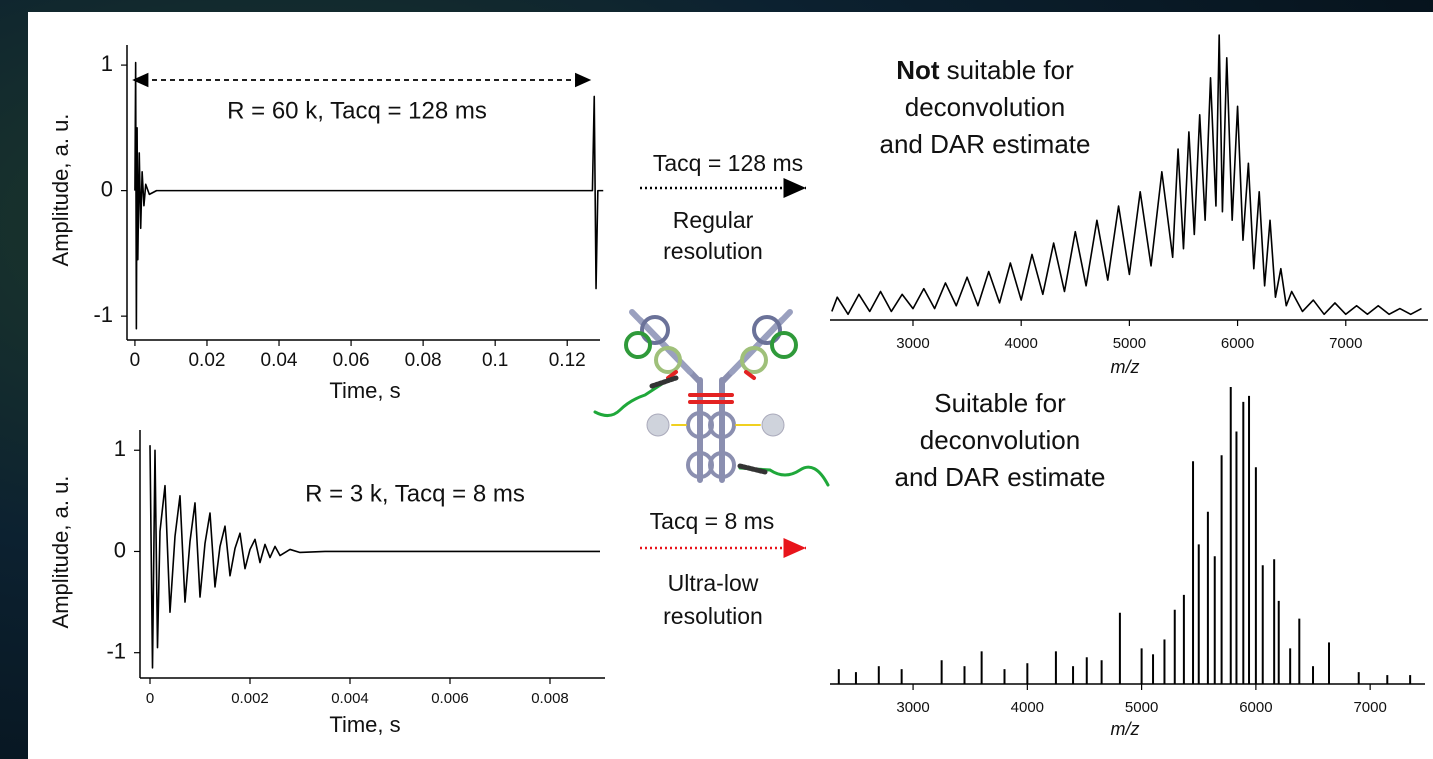 This screenshot has width=1433, height=759. I want to click on lower-arrow-label: Tacq = 8 ms, so click(712, 521).